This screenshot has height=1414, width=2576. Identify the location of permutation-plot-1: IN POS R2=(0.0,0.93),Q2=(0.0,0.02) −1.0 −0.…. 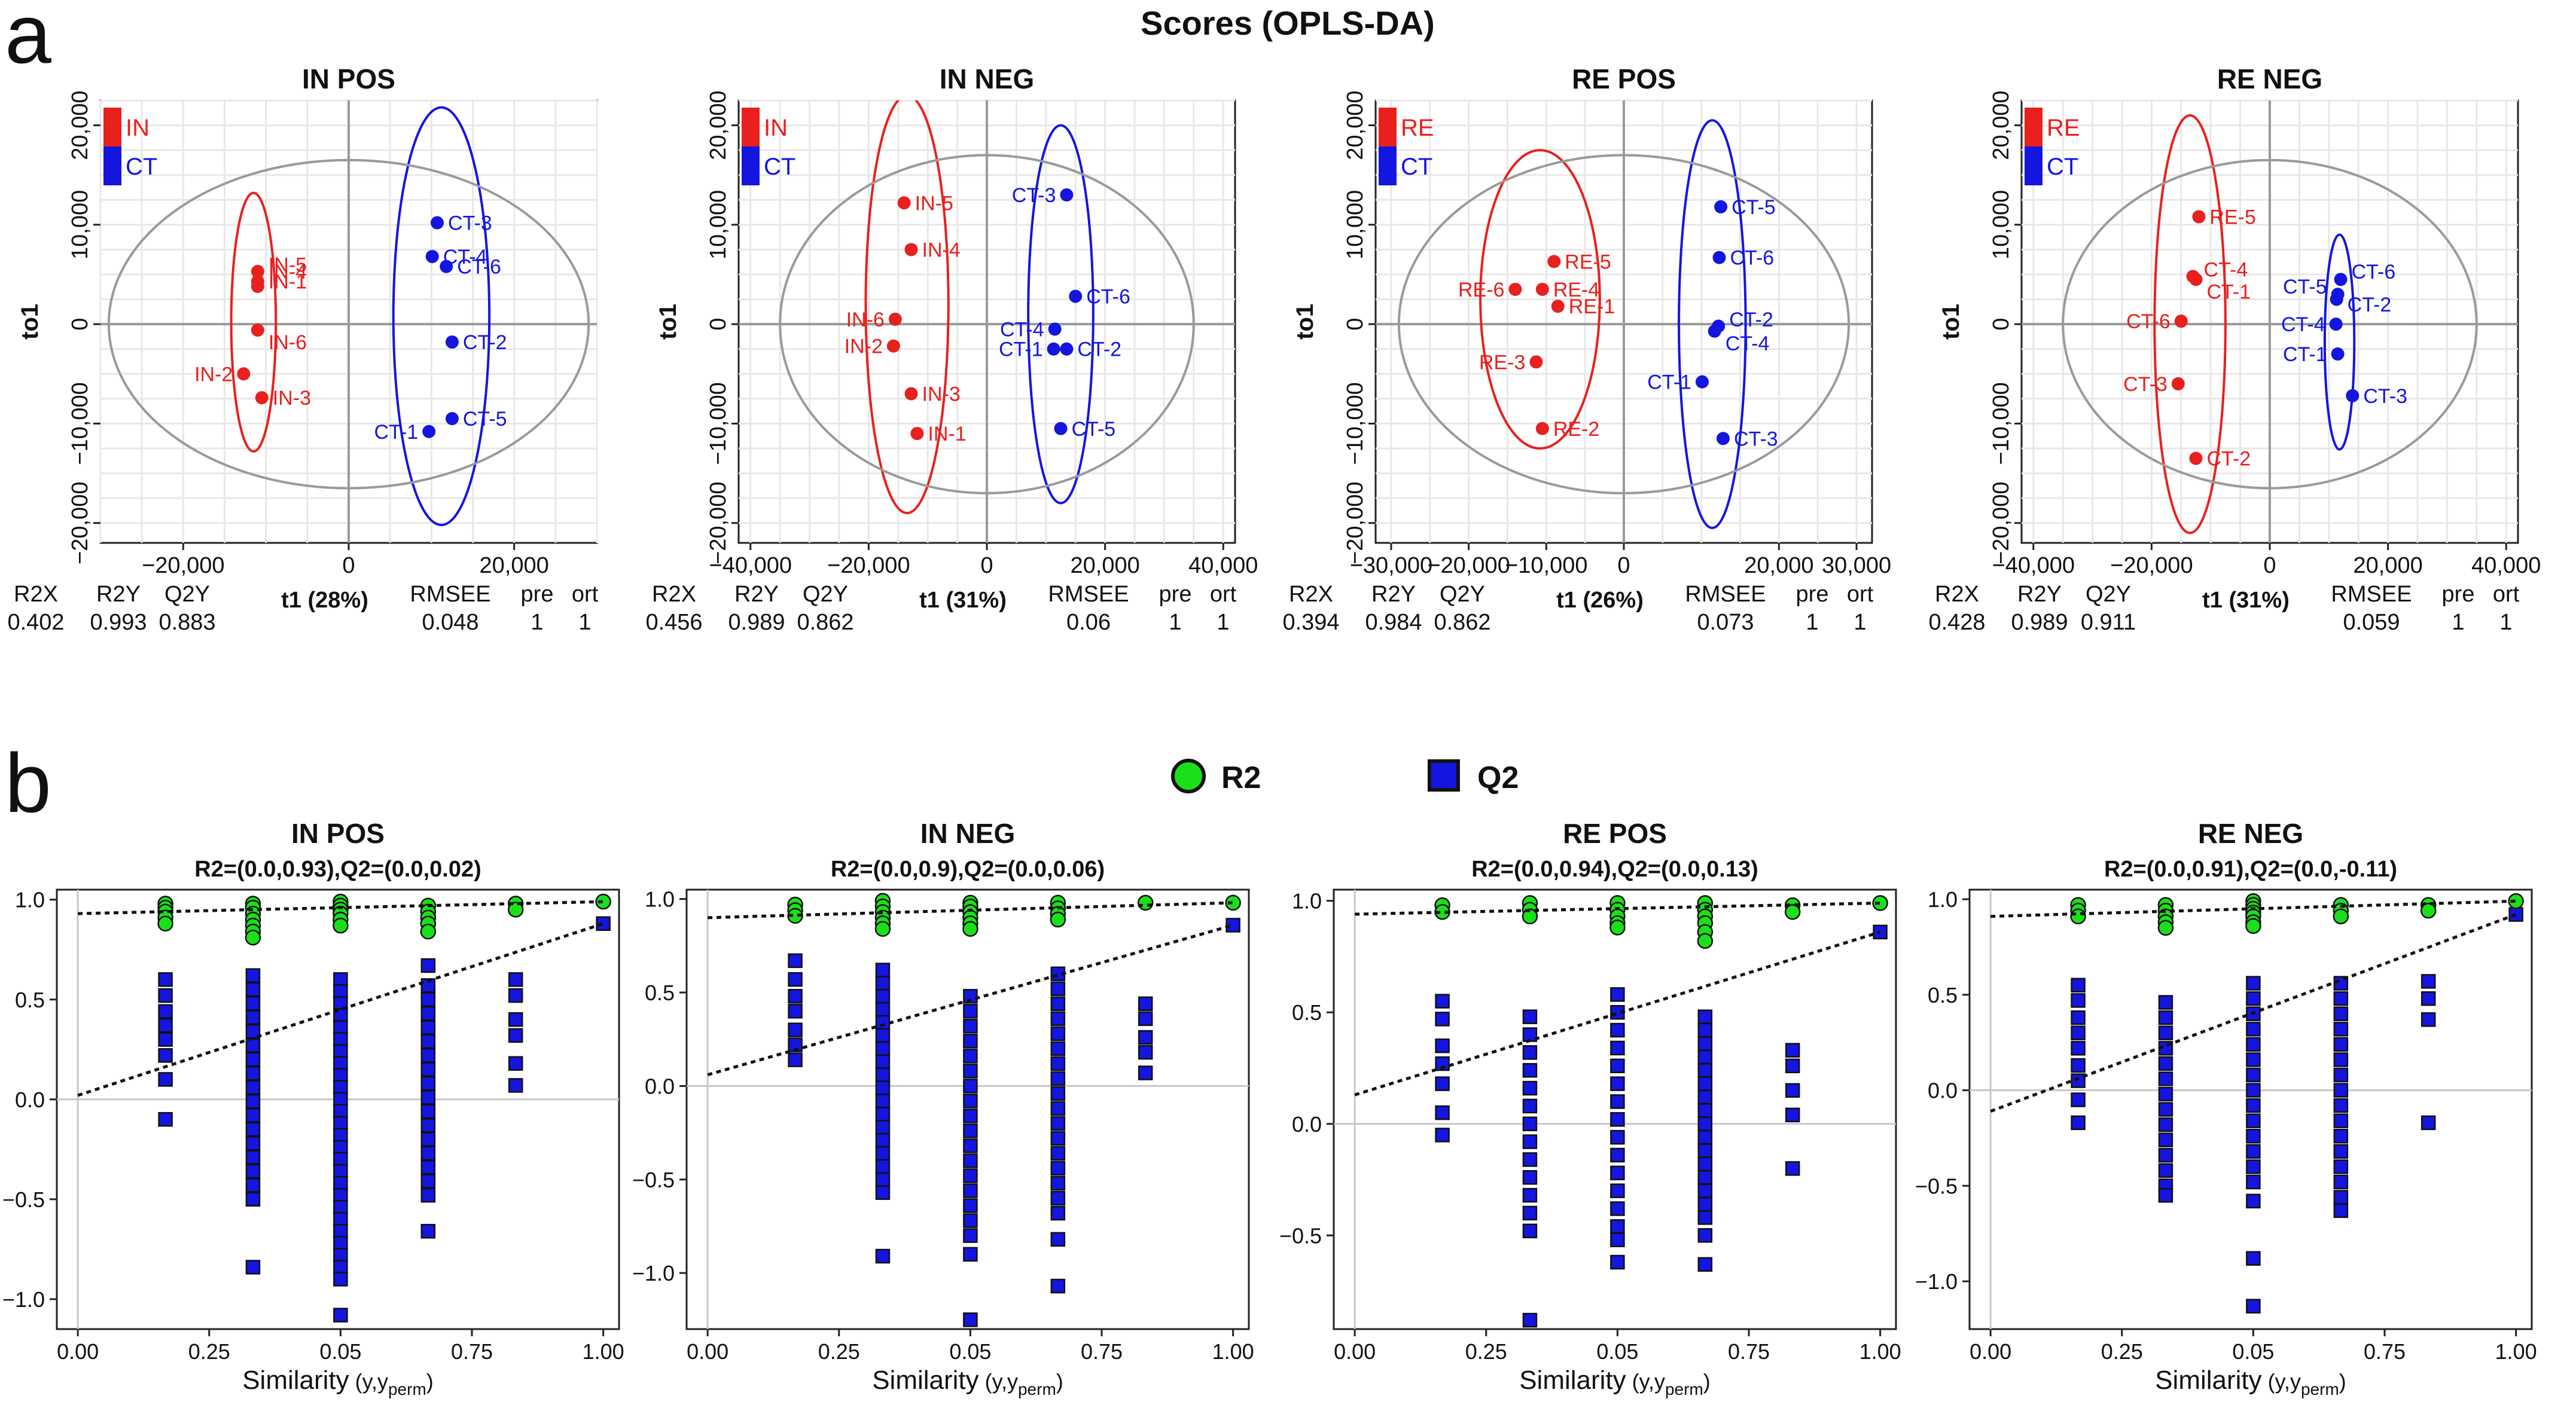
(313, 1108).